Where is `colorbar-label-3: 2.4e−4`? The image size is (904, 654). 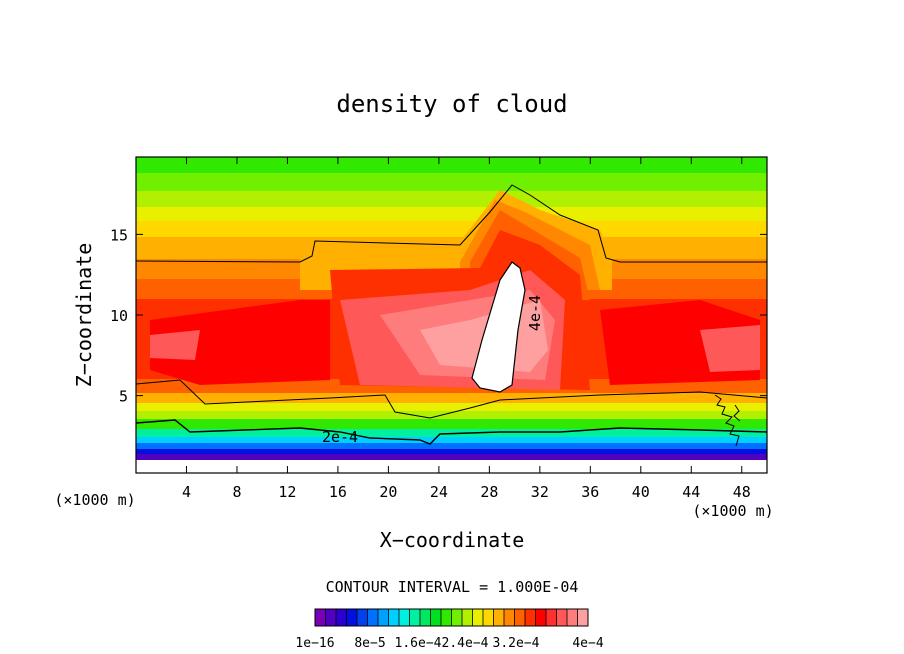 colorbar-label-3: 2.4e−4 is located at coordinates (465, 643).